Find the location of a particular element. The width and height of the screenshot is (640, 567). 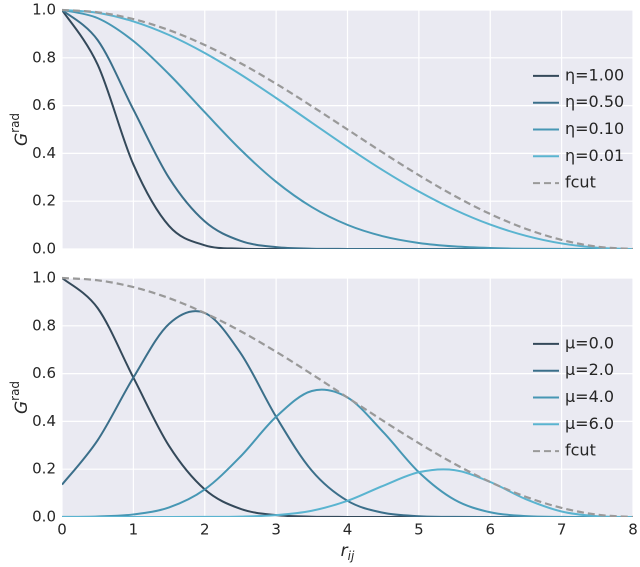

legend-label: μ=2.0 is located at coordinates (589, 369).